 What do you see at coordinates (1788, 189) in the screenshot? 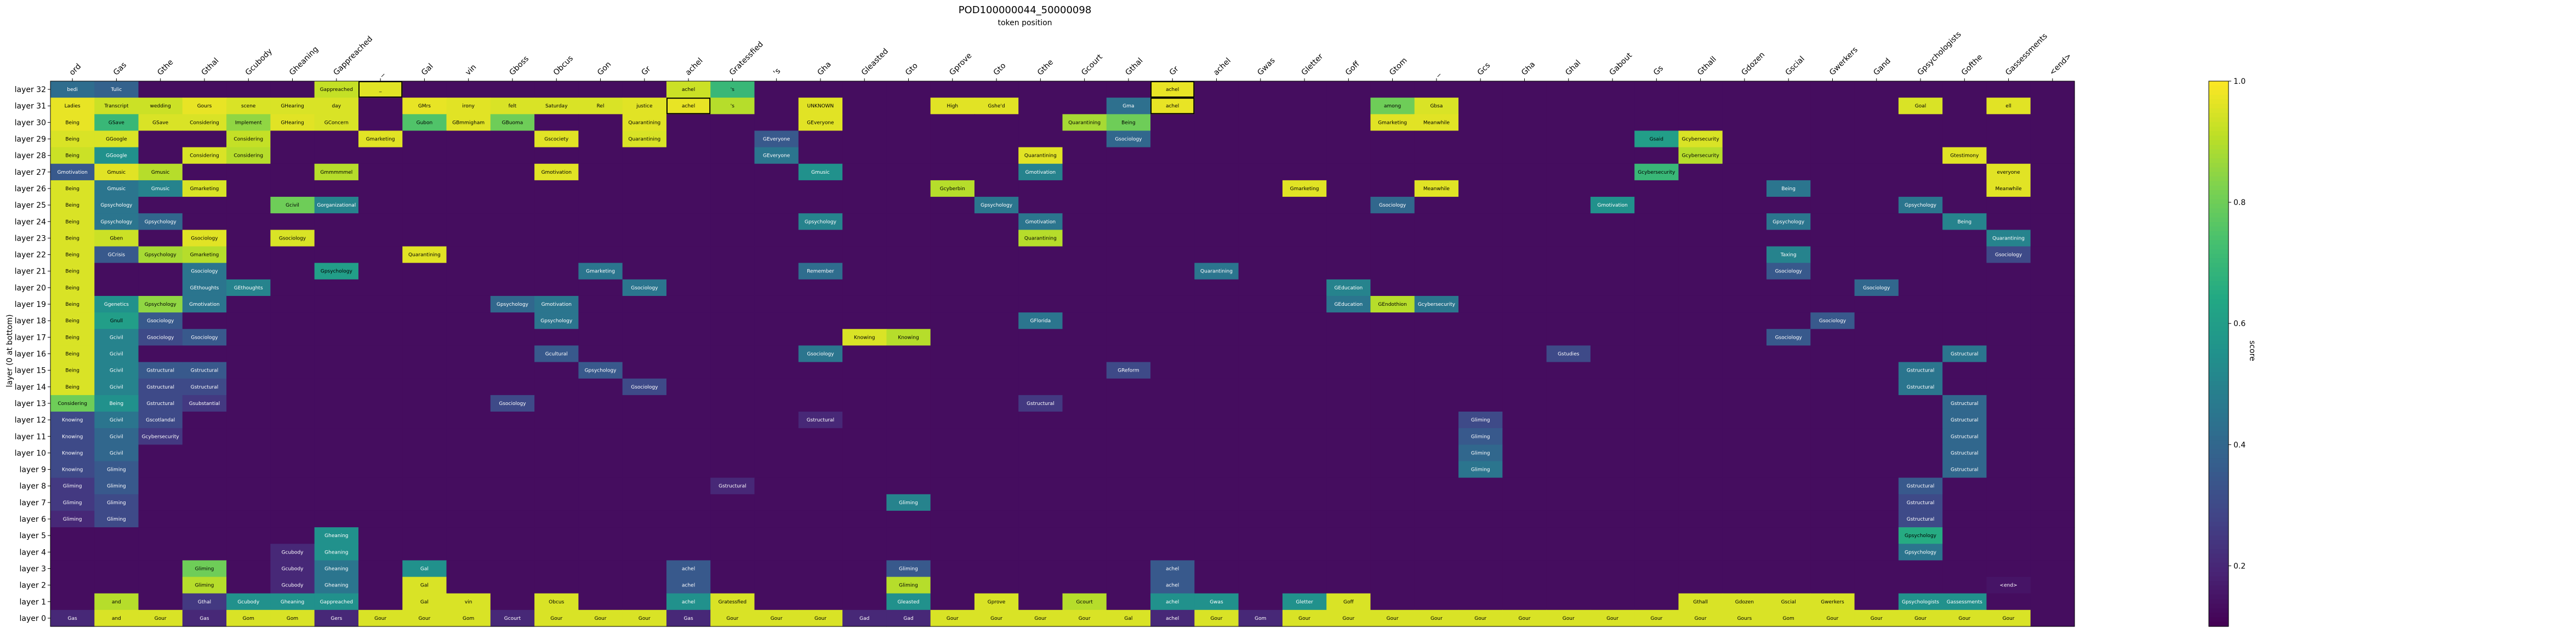
I see `cell-label: Being` at bounding box center [1788, 189].